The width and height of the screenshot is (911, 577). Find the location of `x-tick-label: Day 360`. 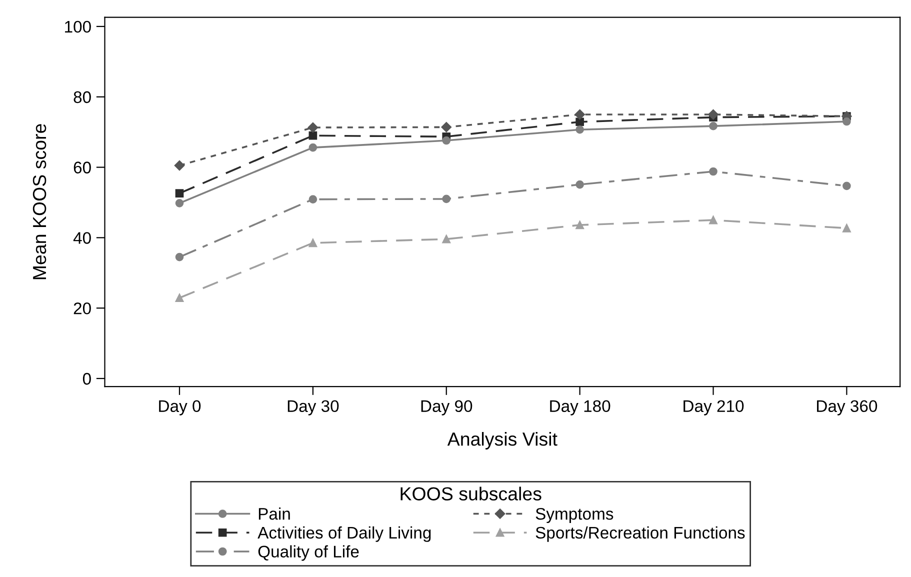

x-tick-label: Day 360 is located at coordinates (847, 408).